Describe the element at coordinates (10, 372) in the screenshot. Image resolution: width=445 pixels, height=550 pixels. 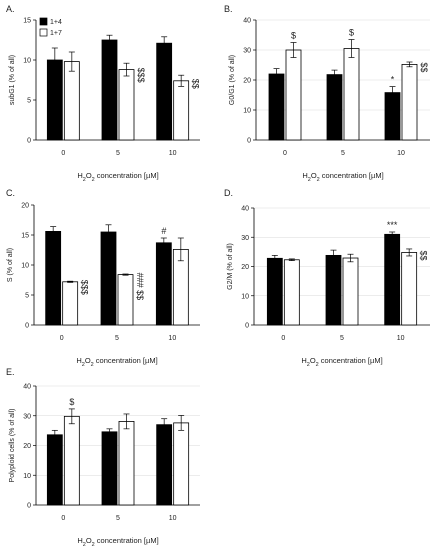
I see `panel-label: E.` at that location.